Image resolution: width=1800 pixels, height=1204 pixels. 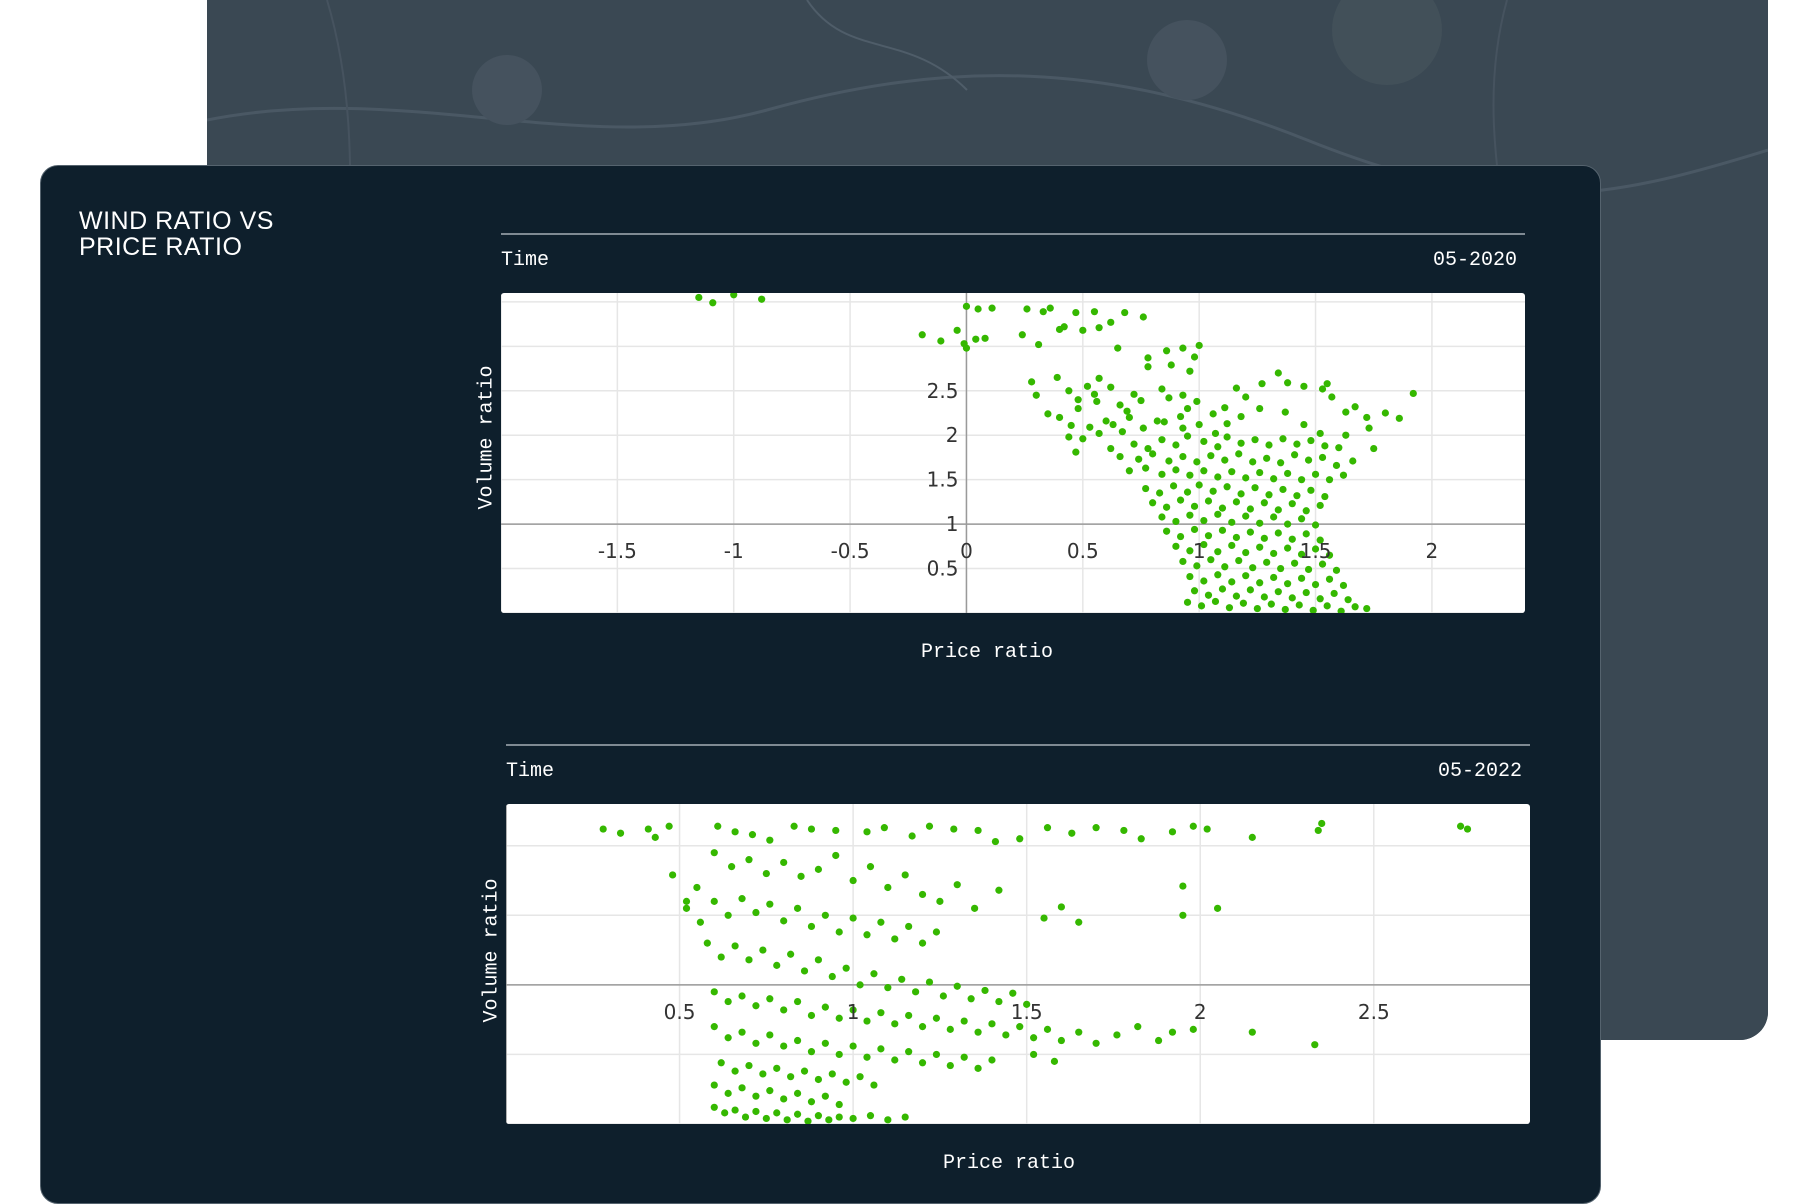 What do you see at coordinates (952, 435) in the screenshot?
I see `y-tick-label: 2` at bounding box center [952, 435].